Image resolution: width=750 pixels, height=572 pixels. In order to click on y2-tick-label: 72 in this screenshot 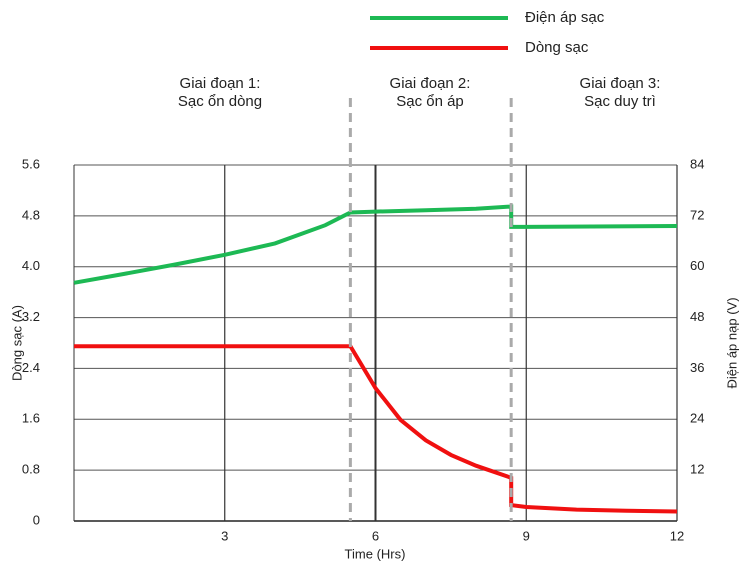, I will do `click(697, 214)`.